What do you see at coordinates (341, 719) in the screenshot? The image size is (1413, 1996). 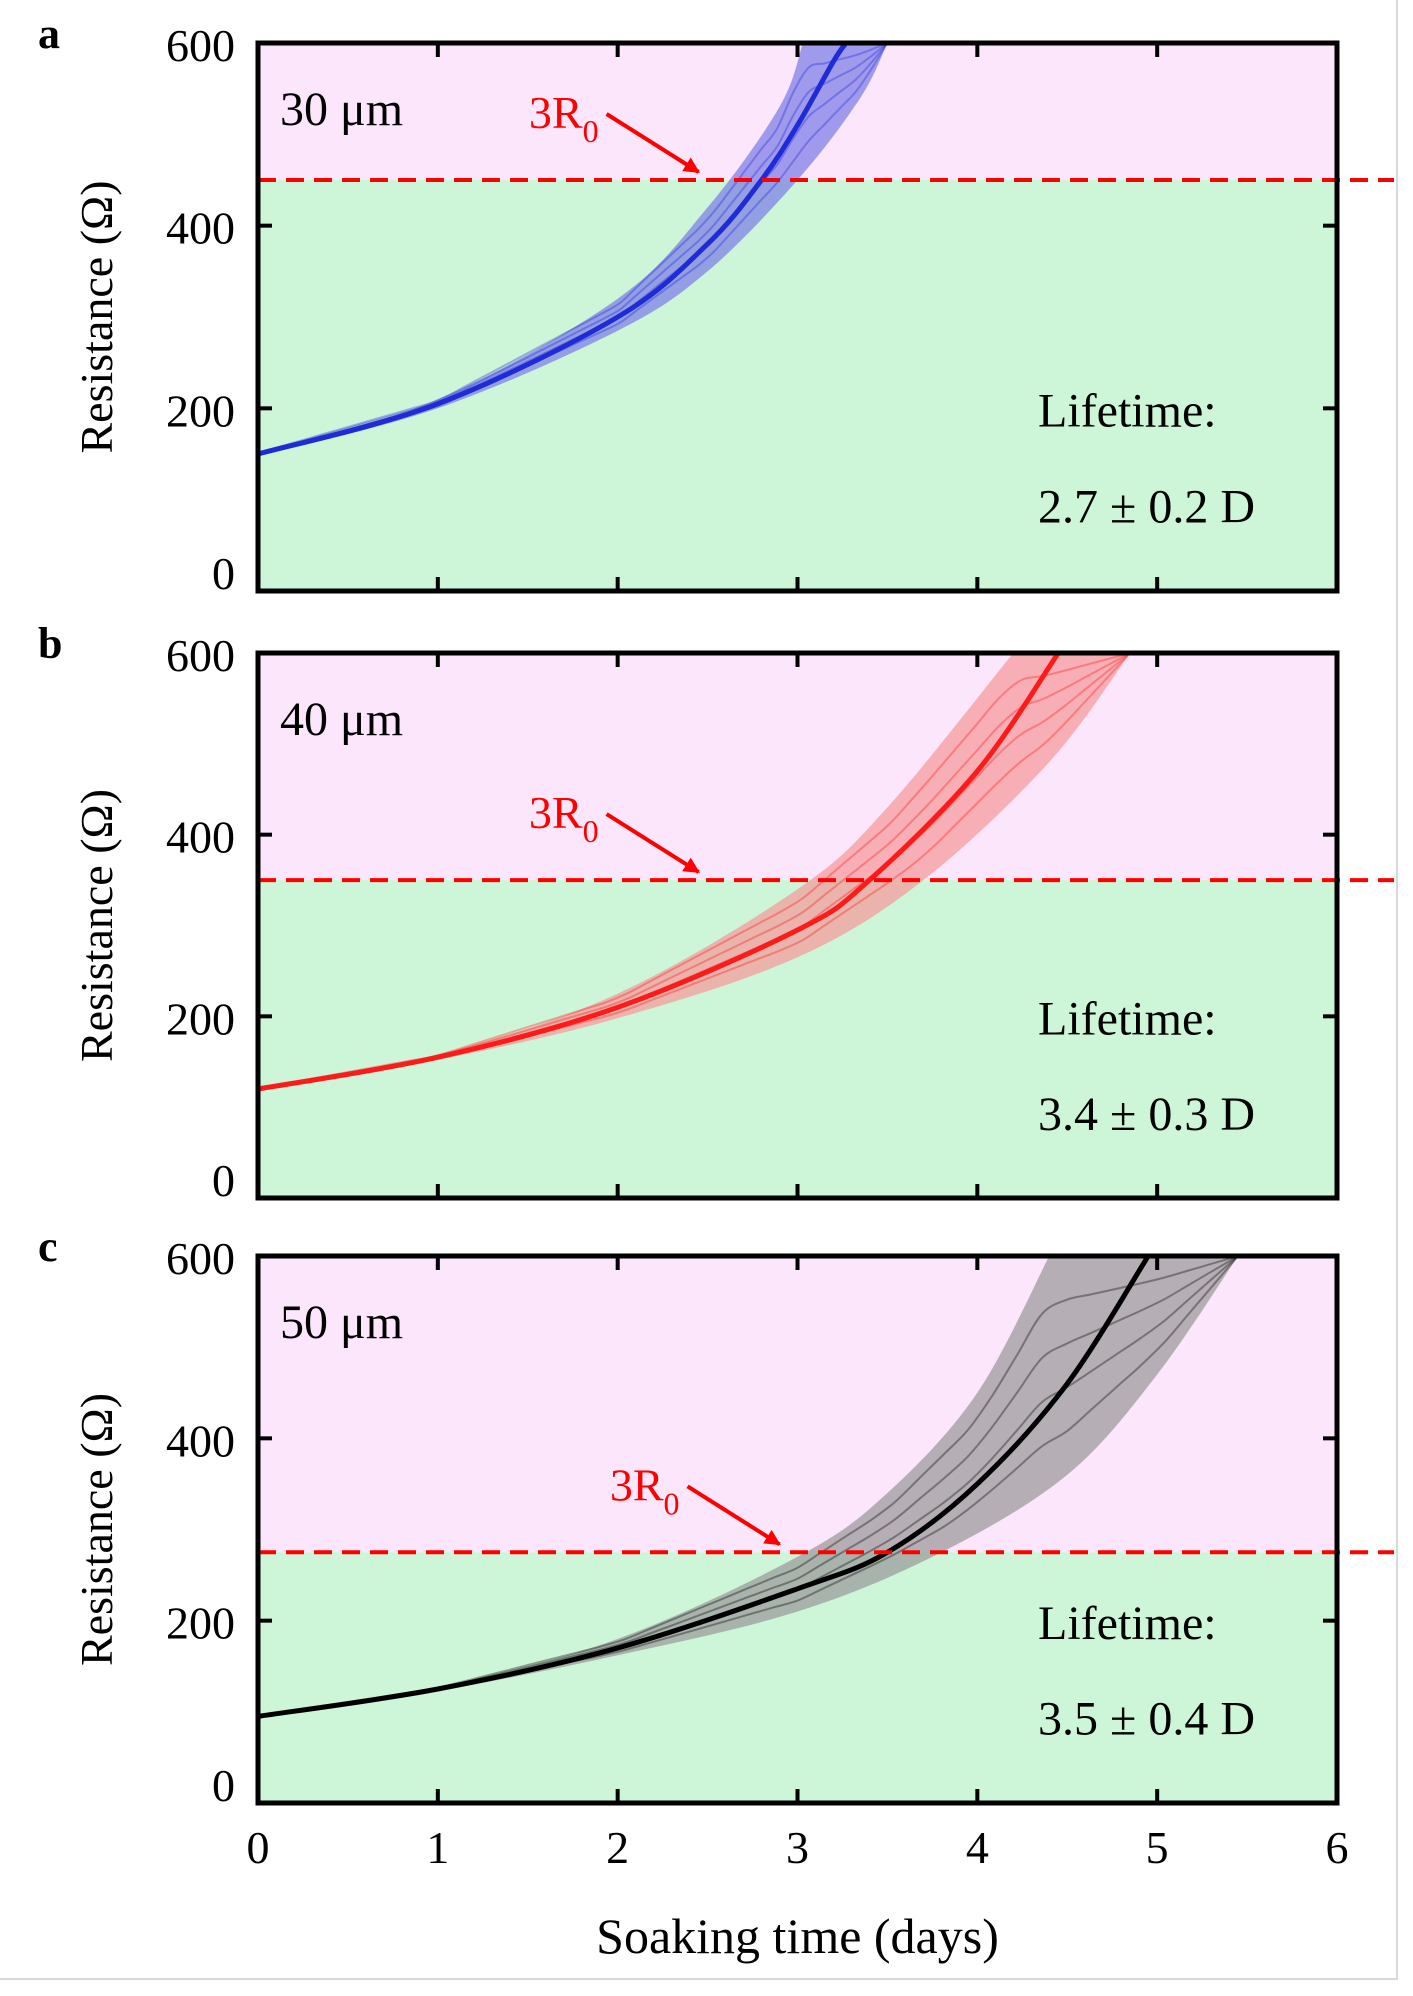 I see `sample-label: 40 μm` at bounding box center [341, 719].